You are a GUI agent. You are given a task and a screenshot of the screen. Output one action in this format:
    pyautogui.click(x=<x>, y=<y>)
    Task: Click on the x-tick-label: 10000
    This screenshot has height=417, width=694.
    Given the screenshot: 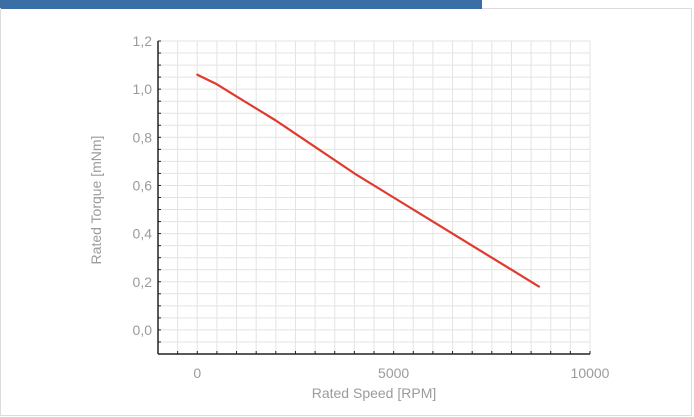 What is the action you would take?
    pyautogui.click(x=590, y=373)
    